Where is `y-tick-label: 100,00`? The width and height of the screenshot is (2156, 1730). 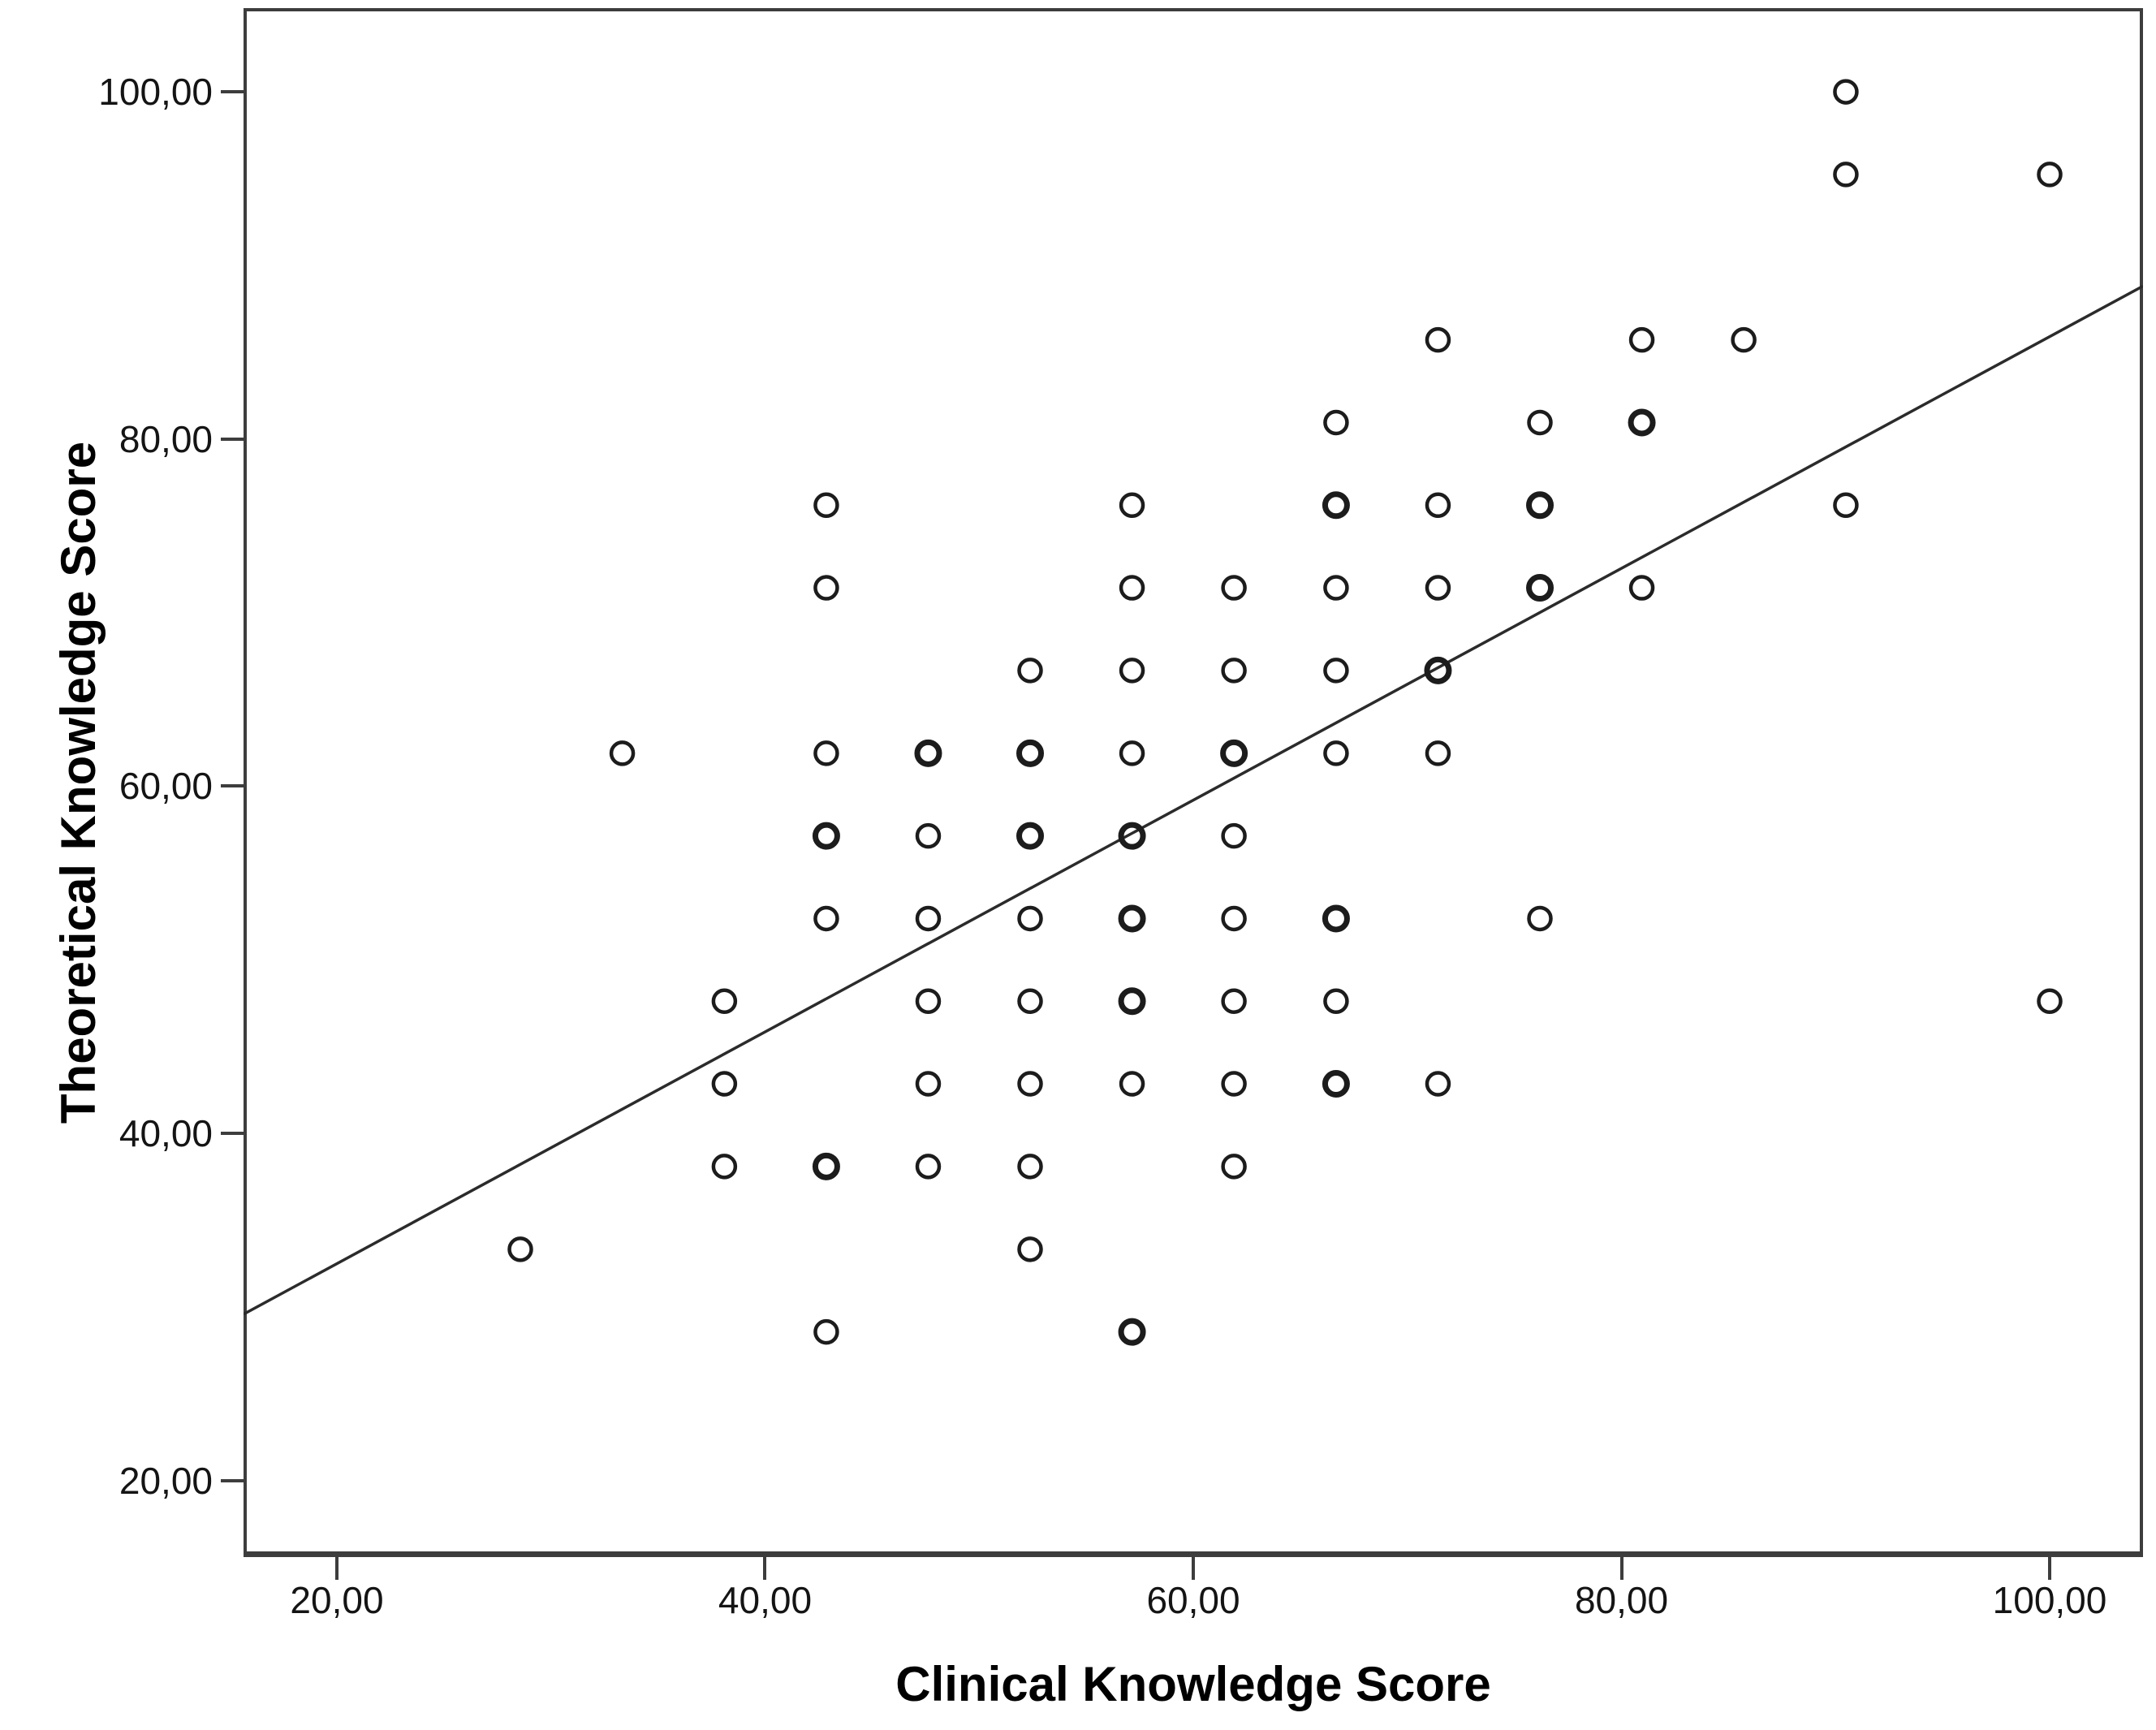 y-tick-label: 100,00 is located at coordinates (155, 92).